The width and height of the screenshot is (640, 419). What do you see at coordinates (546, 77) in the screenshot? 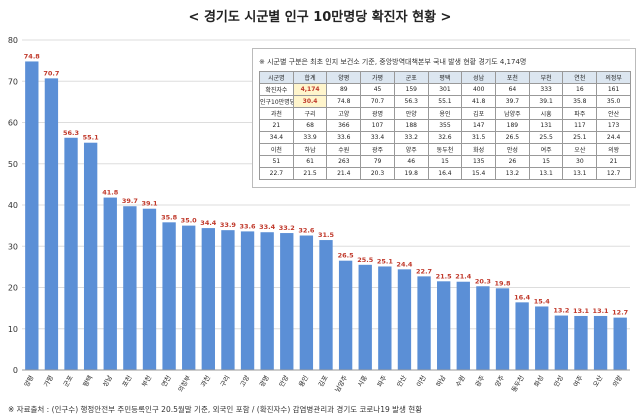
I see `table-cell: 부천` at bounding box center [546, 77].